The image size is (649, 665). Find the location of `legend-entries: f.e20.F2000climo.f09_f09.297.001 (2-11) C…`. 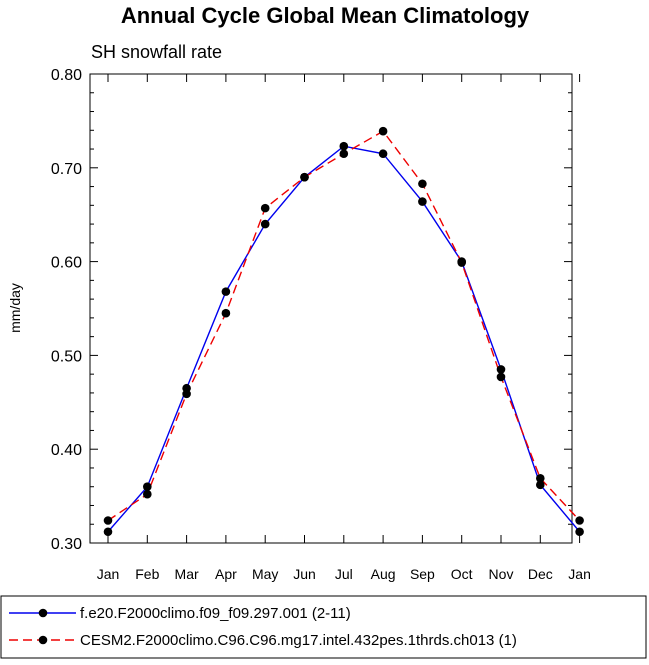

legend-entries: f.e20.F2000climo.f09_f09.297.001 (2-11) C… is located at coordinates (263, 627).